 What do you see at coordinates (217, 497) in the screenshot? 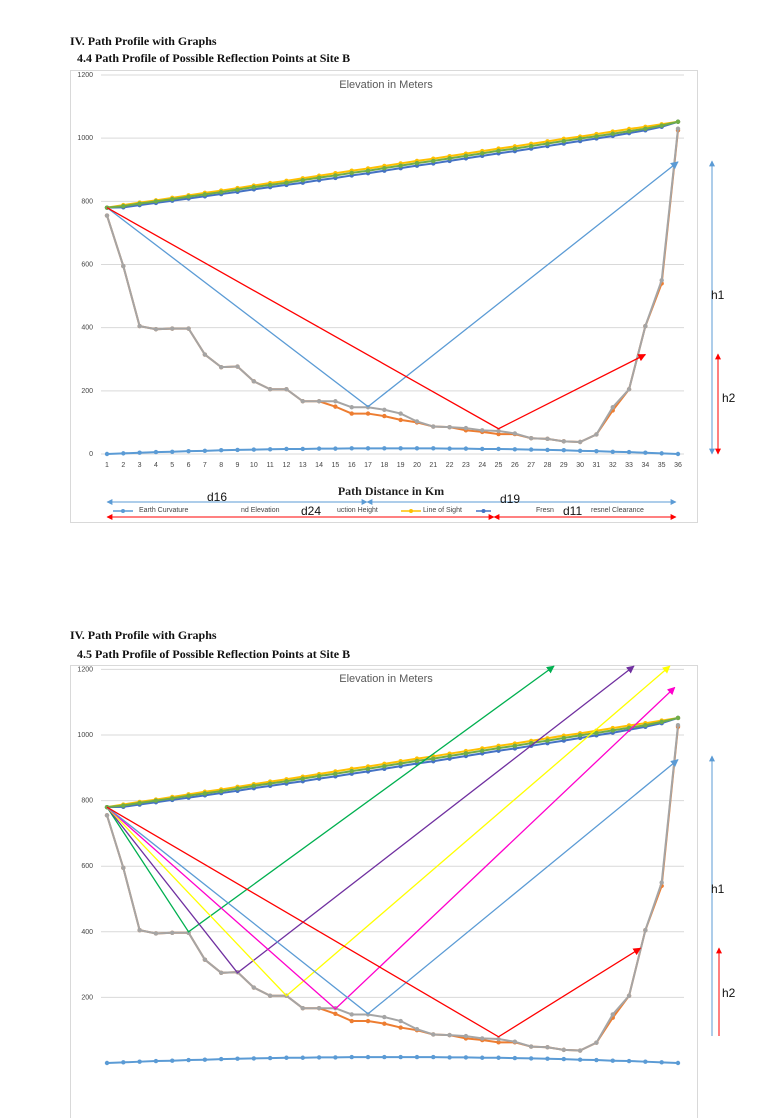
I see `label-d16: d16` at bounding box center [217, 497].